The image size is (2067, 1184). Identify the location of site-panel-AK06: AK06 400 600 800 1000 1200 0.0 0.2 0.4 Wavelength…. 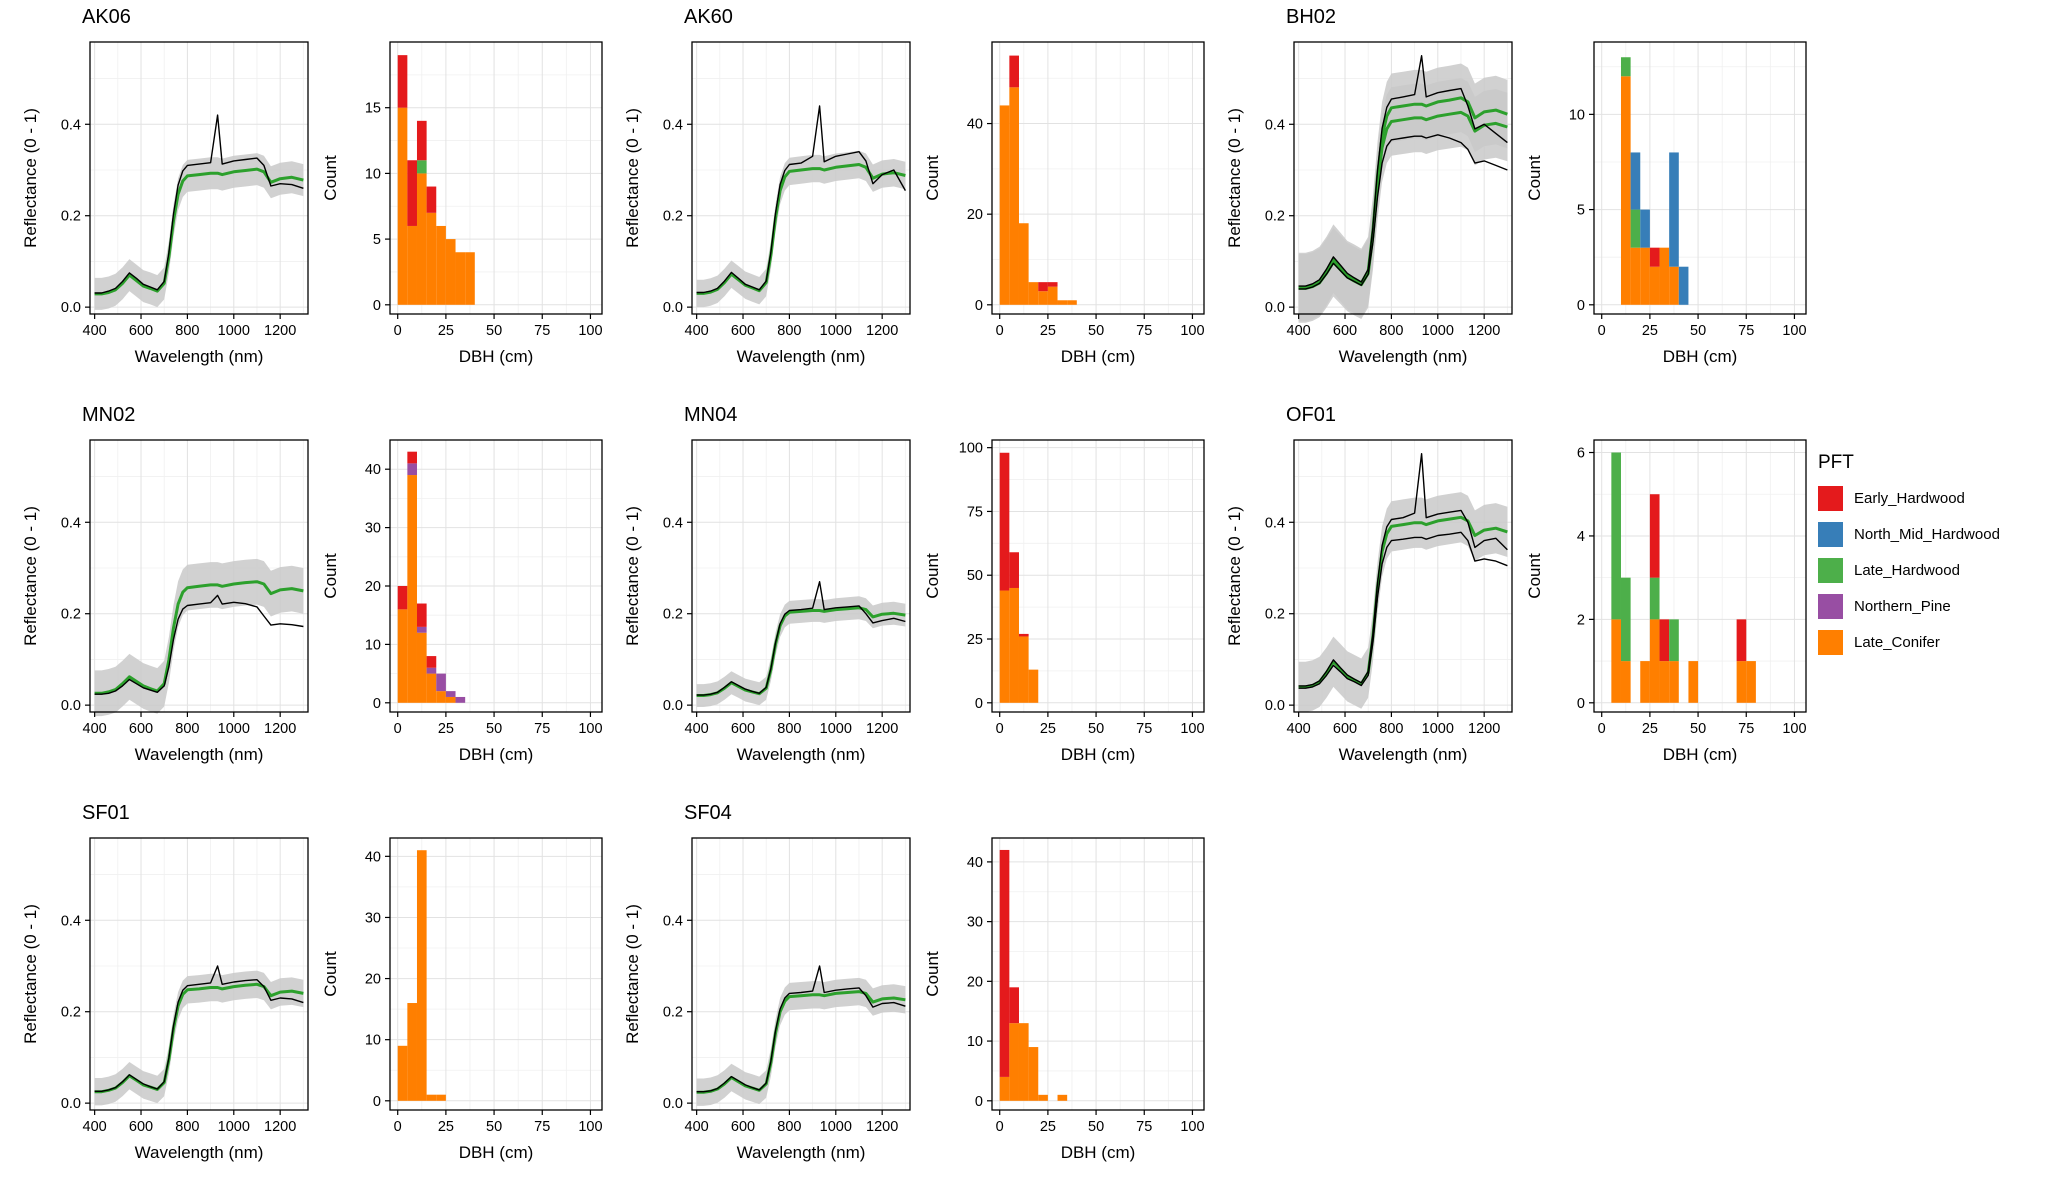
(312, 192).